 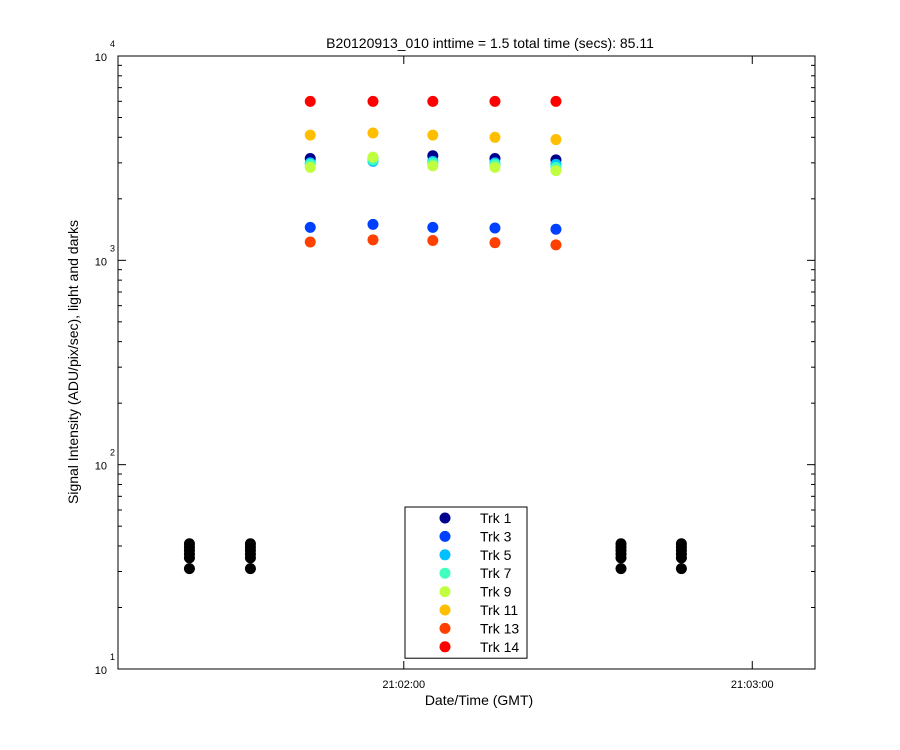 I want to click on y-tick-exponent: 2, so click(x=112, y=453).